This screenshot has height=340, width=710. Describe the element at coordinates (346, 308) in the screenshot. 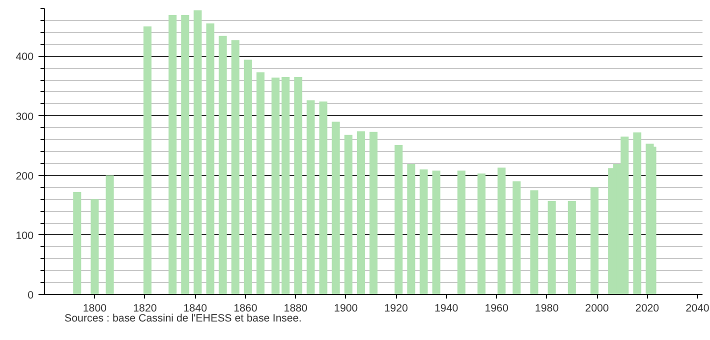

I see `x-tick-label: 1900` at that location.